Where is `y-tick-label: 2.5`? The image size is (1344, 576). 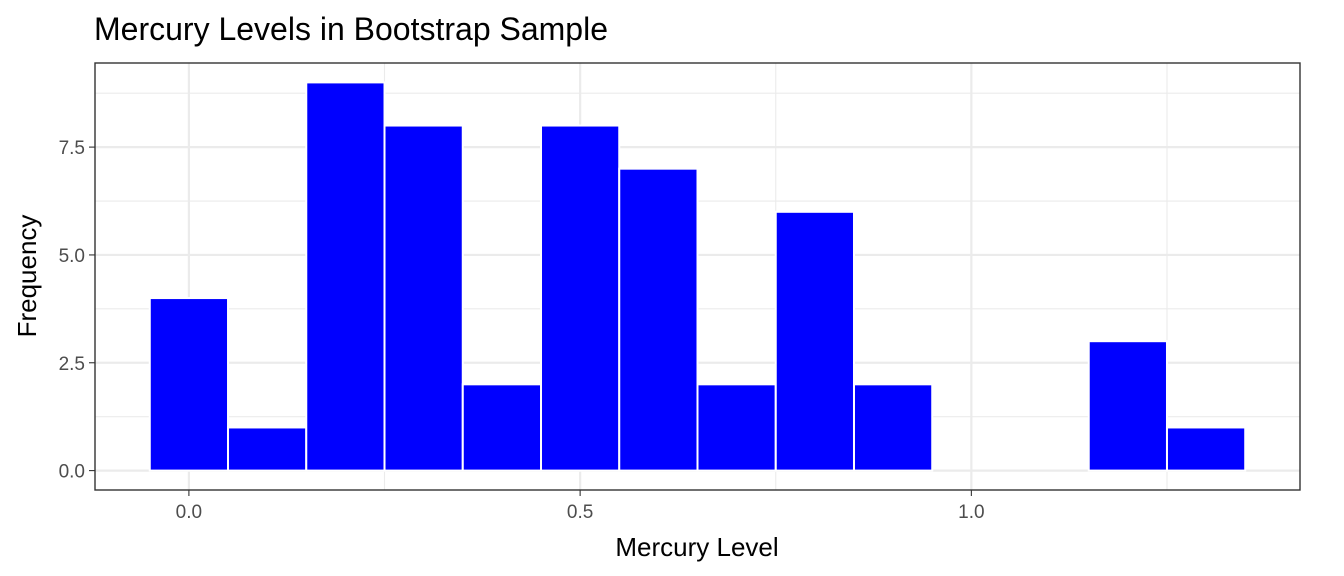 y-tick-label: 2.5 is located at coordinates (72, 364).